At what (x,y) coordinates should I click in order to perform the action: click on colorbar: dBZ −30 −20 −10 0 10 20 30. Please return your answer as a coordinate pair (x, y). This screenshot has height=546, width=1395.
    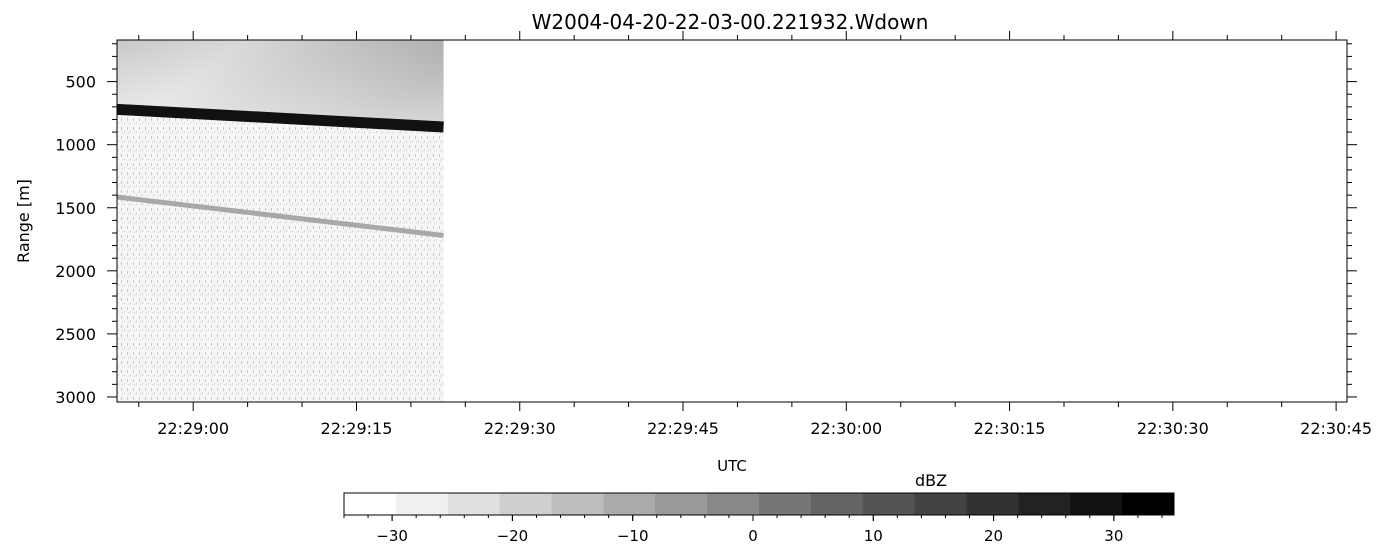
    Looking at the image, I should click on (759, 508).